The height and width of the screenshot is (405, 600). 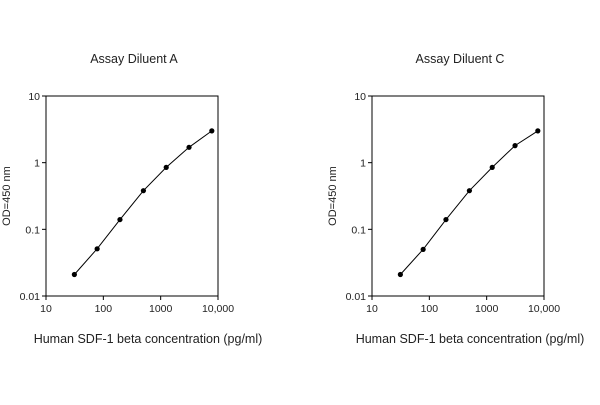 I want to click on chart-2-y-tick-label: 0.1, so click(x=358, y=230).